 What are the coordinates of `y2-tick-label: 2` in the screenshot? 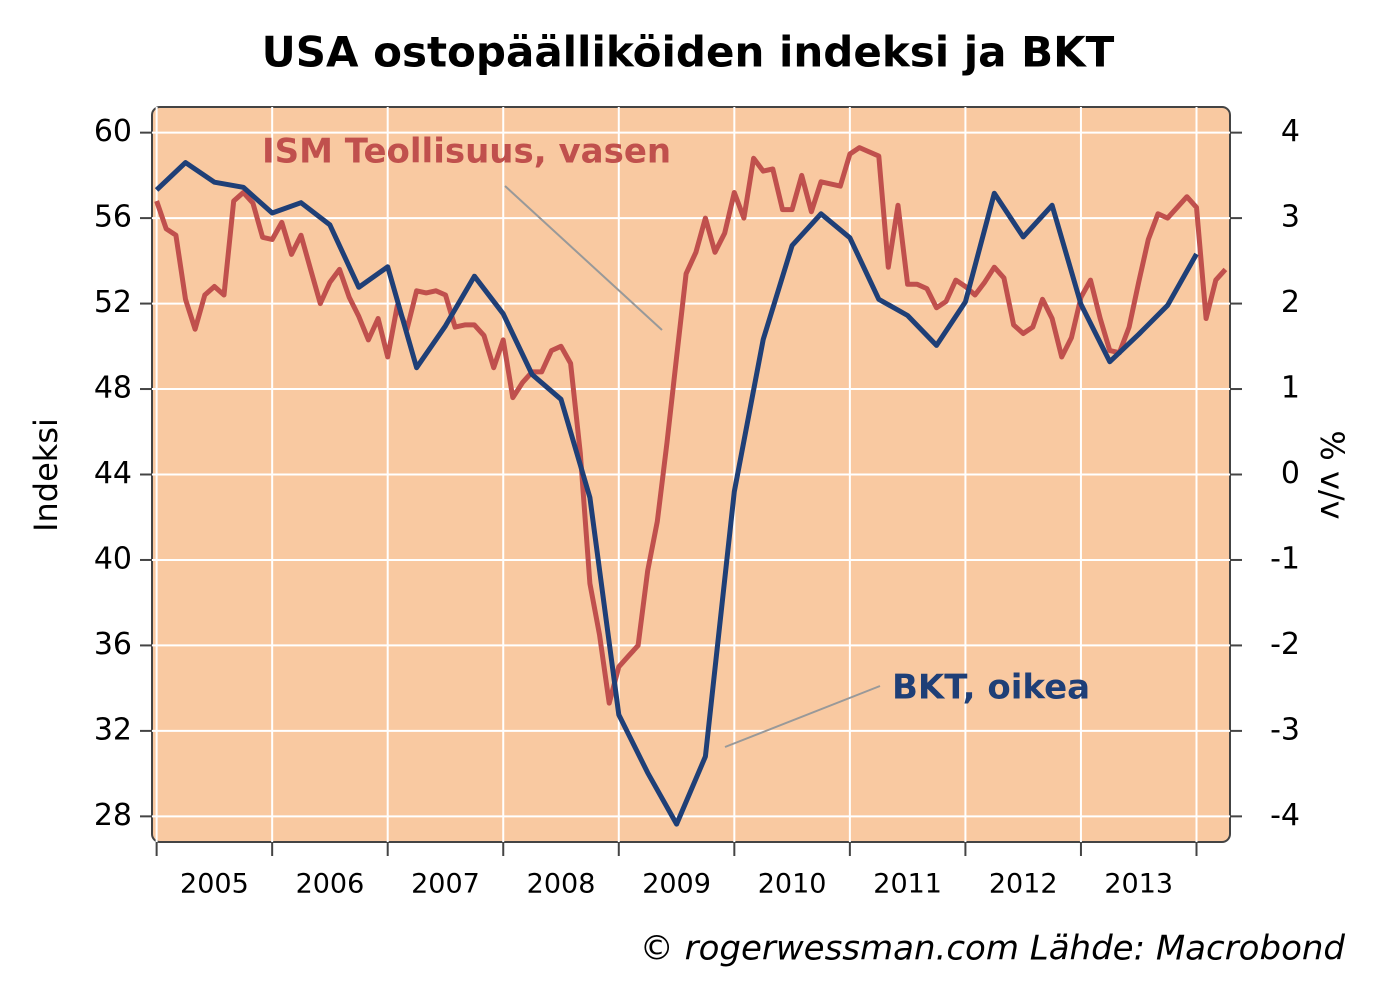 It's located at (1290, 302).